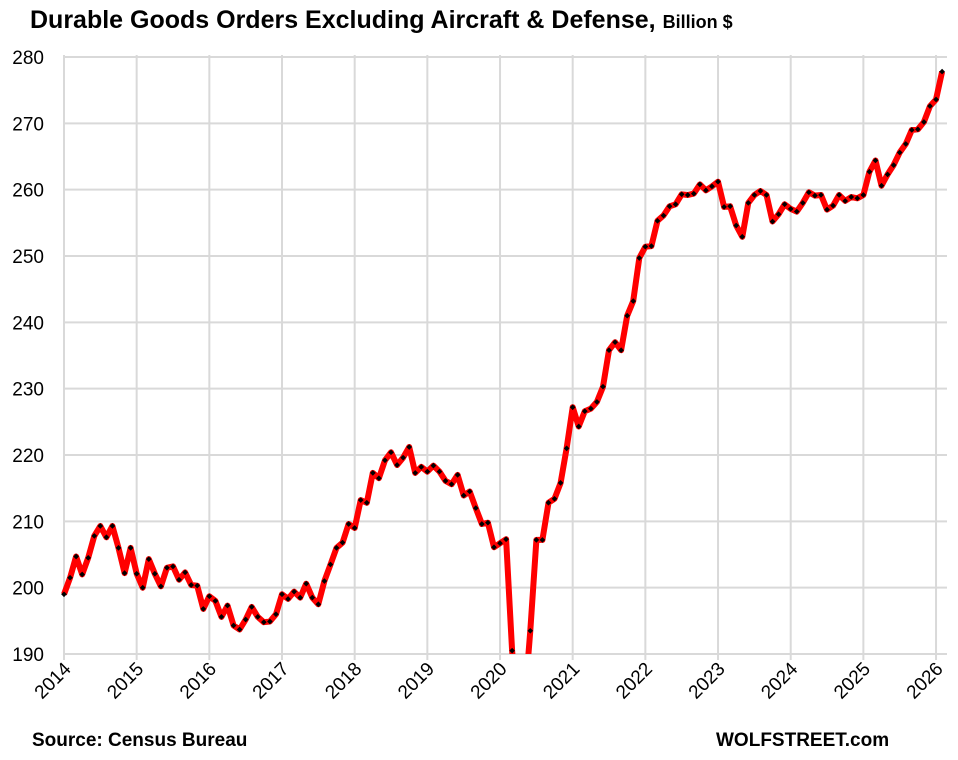  What do you see at coordinates (271, 681) in the screenshot?
I see `x-tick-label: 2017` at bounding box center [271, 681].